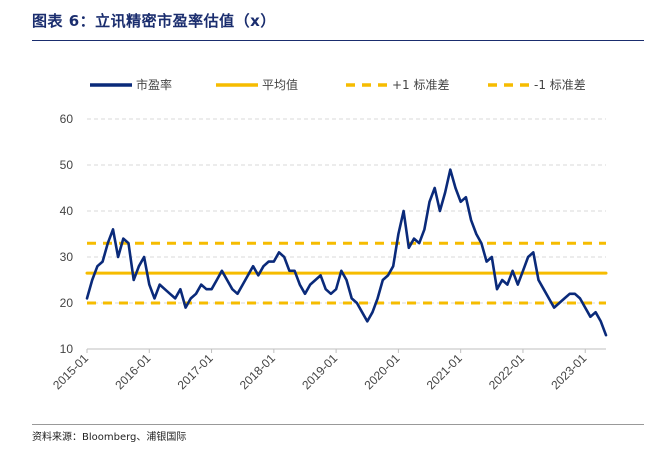 The height and width of the screenshot is (452, 649). I want to click on x-tick-label-2017-01: 2017-01, so click(195, 371).